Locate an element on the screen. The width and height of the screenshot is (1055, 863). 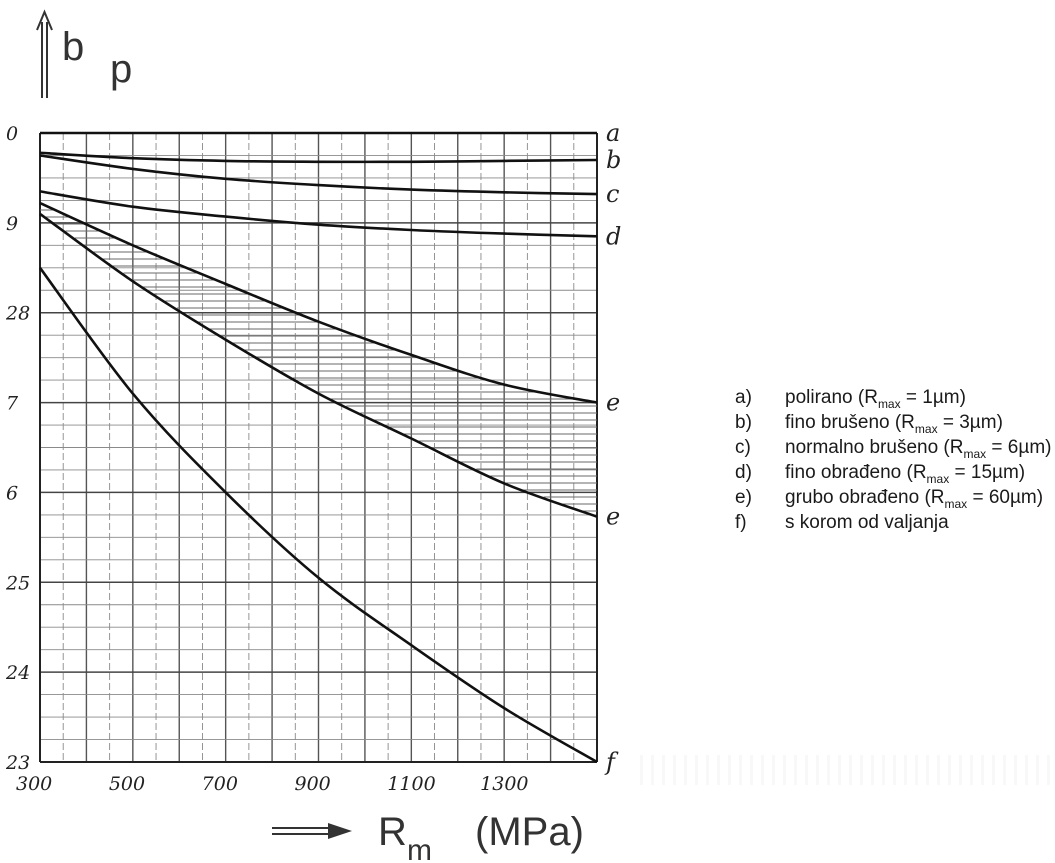
y-tick-label: 28 is located at coordinates (17, 314).